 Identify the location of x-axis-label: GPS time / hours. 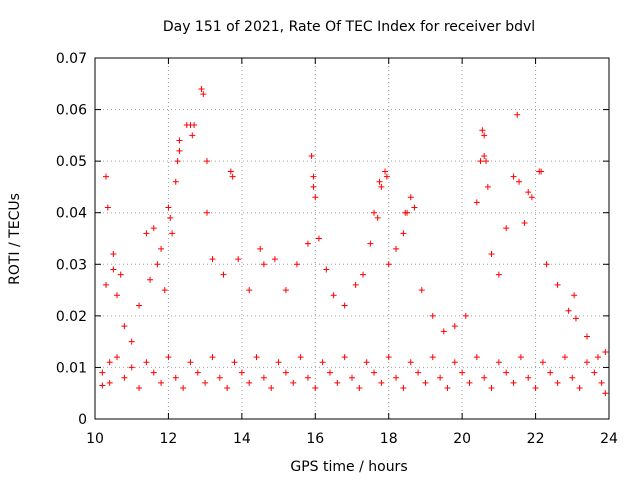
(348, 467).